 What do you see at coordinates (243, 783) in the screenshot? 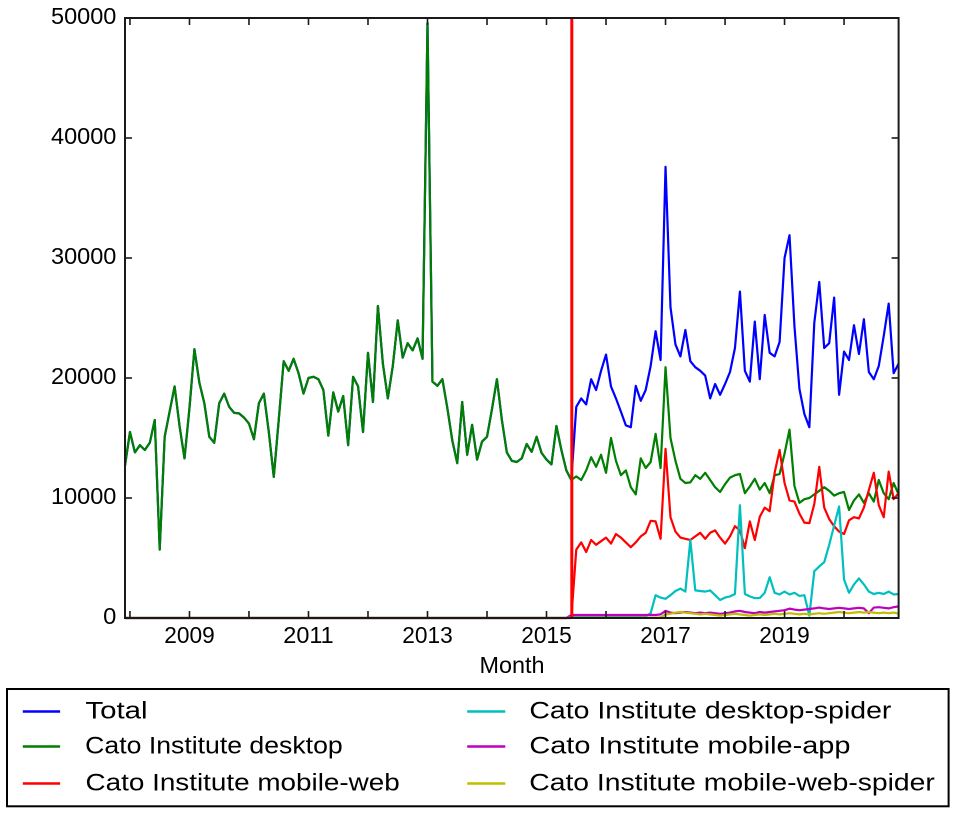
I see `svg-text: Cato Institute mobile-web` at bounding box center [243, 783].